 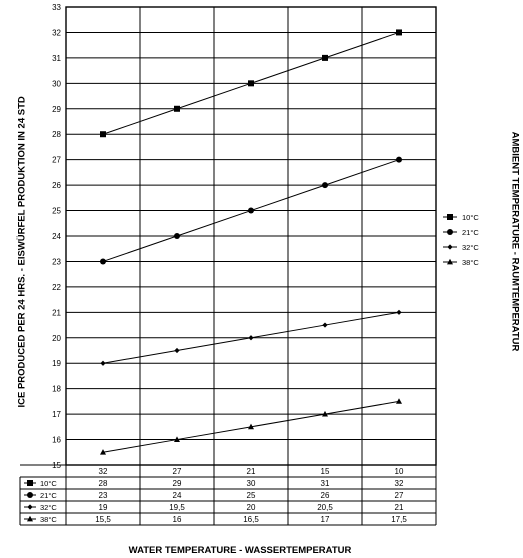 I want to click on y-tick-label: 30, so click(x=56, y=83).